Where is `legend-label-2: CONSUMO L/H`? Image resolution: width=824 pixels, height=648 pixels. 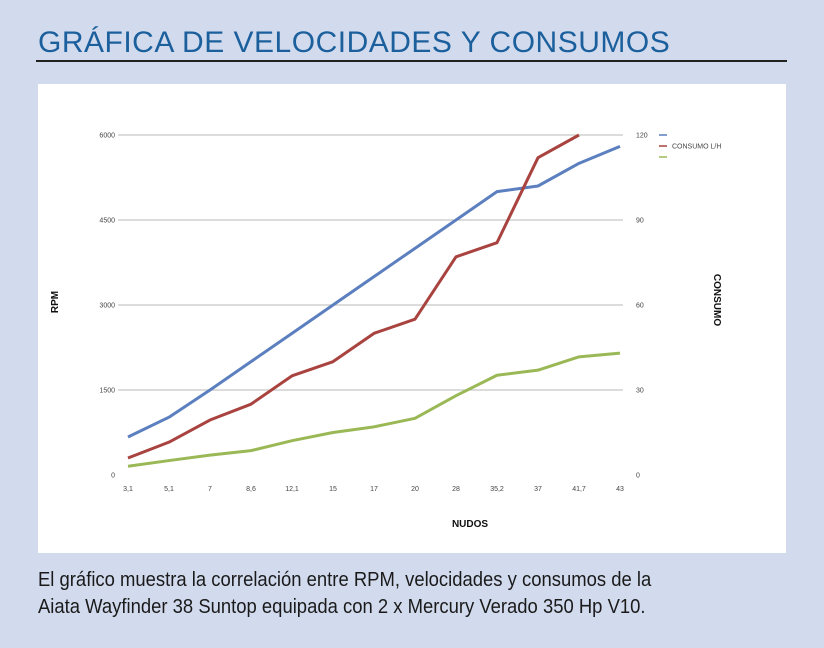 legend-label-2: CONSUMO L/H is located at coordinates (696, 147).